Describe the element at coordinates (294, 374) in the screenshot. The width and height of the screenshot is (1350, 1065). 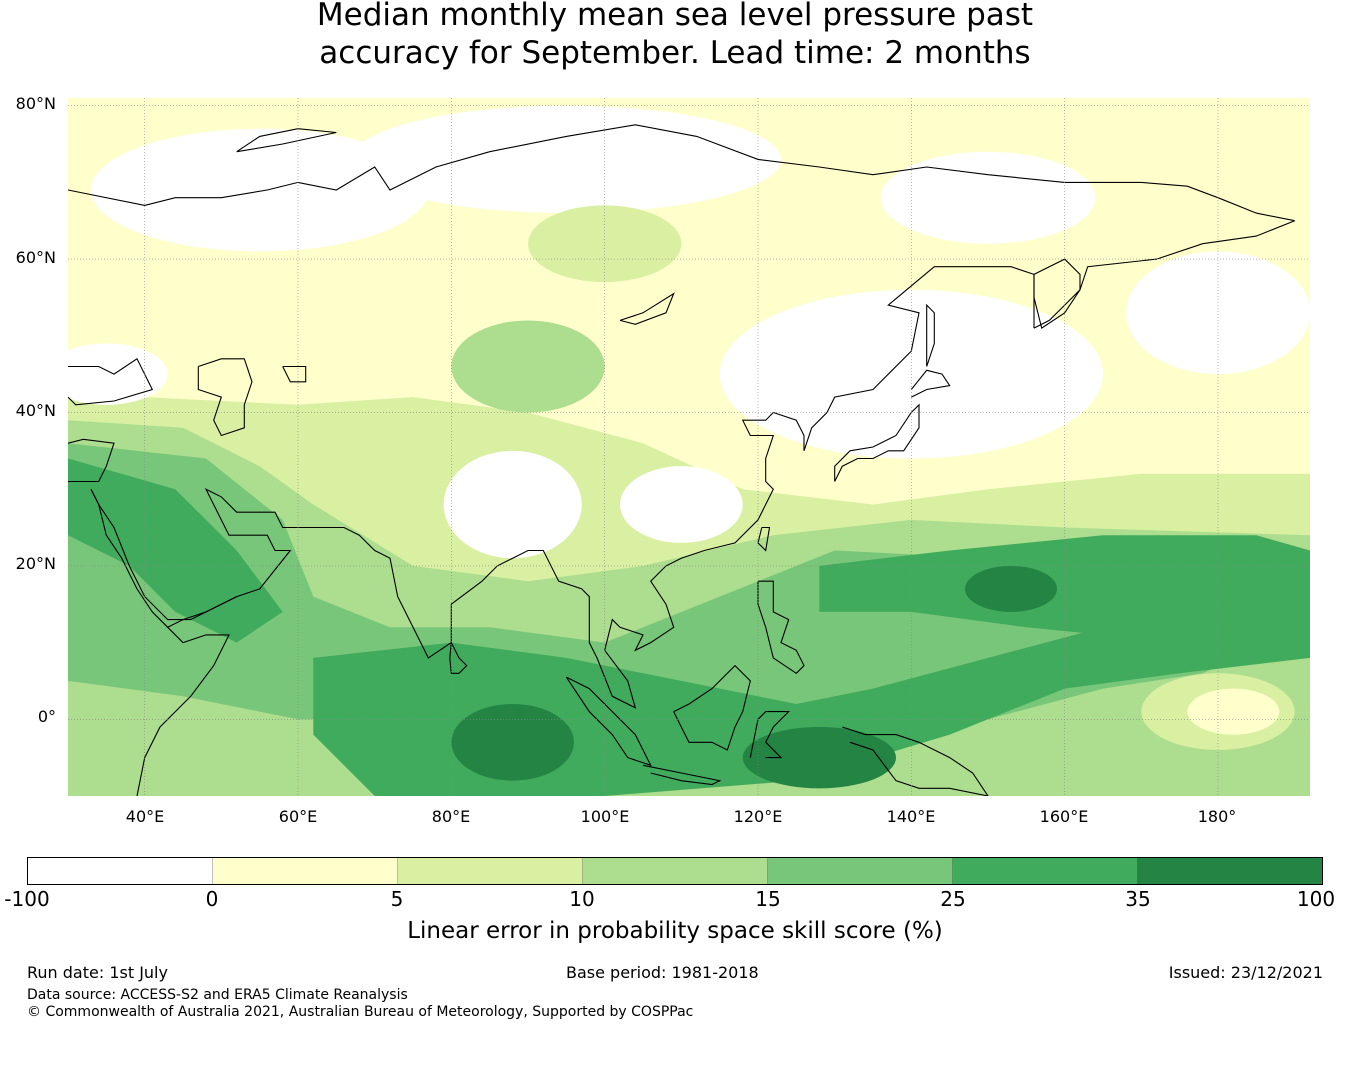
I see `coastline-aral` at that location.